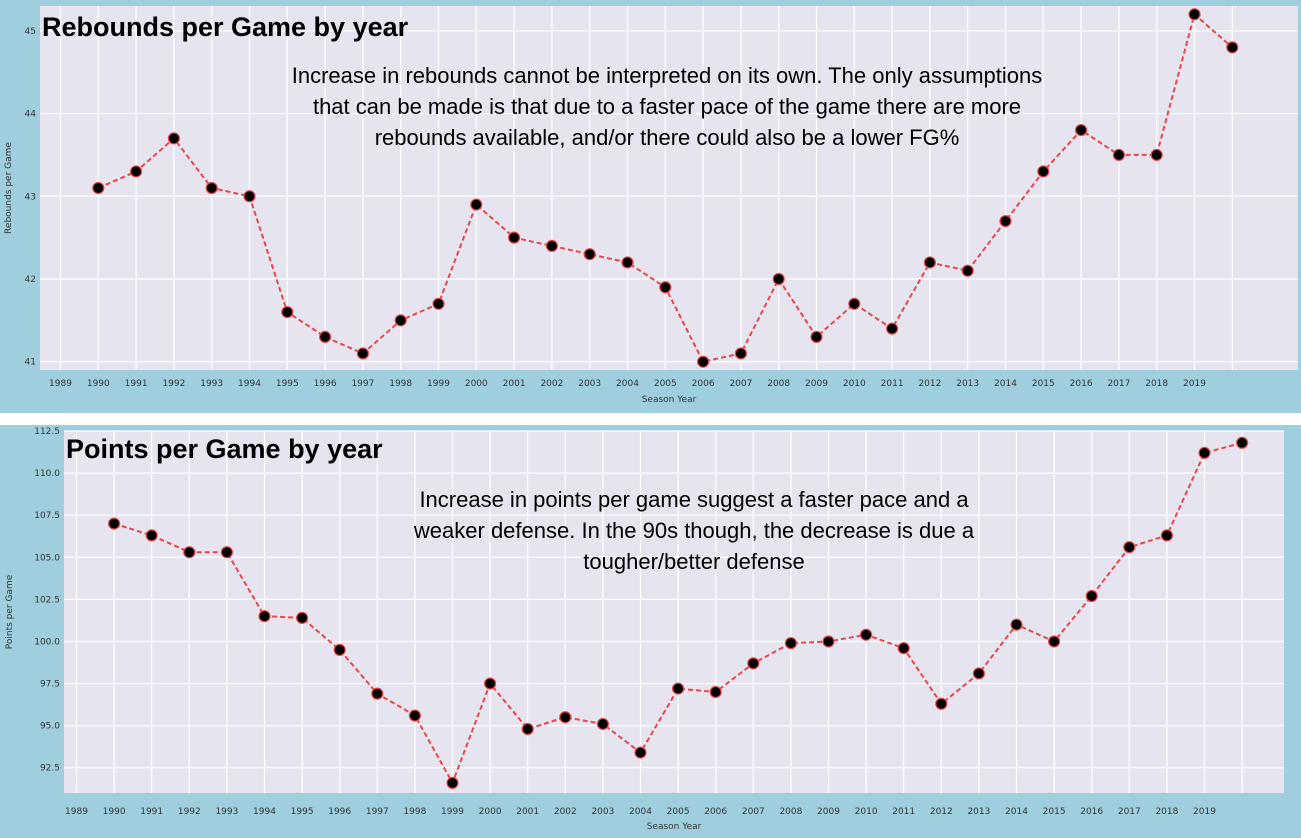  What do you see at coordinates (50, 769) in the screenshot?
I see `y-tick-label: 92.5` at bounding box center [50, 769].